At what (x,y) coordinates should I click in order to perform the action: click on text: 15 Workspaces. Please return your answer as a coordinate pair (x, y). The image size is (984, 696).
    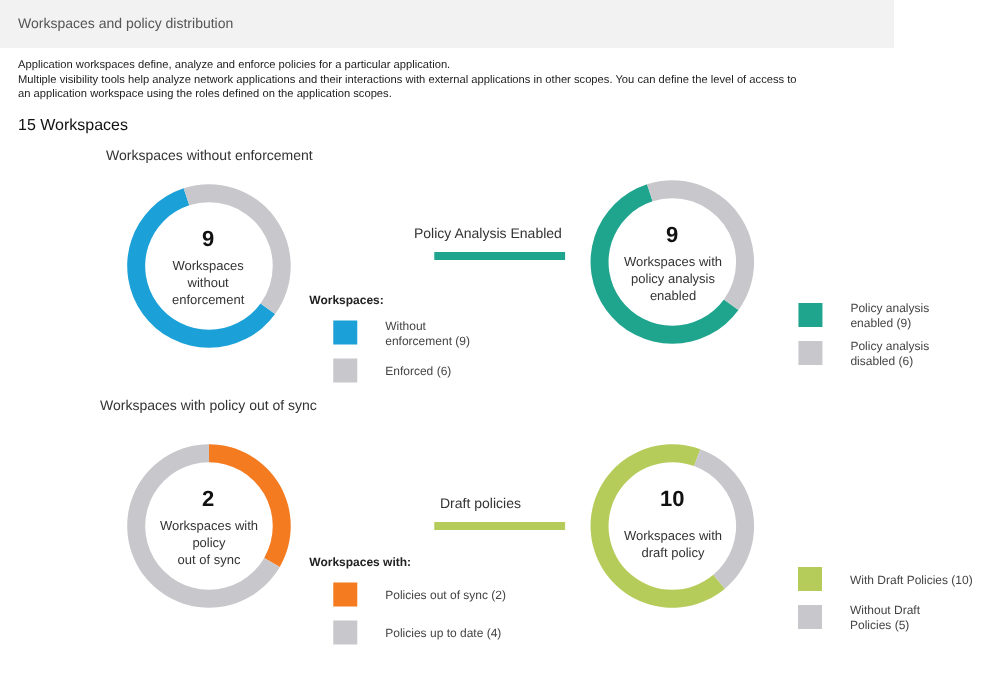
    Looking at the image, I should click on (73, 125).